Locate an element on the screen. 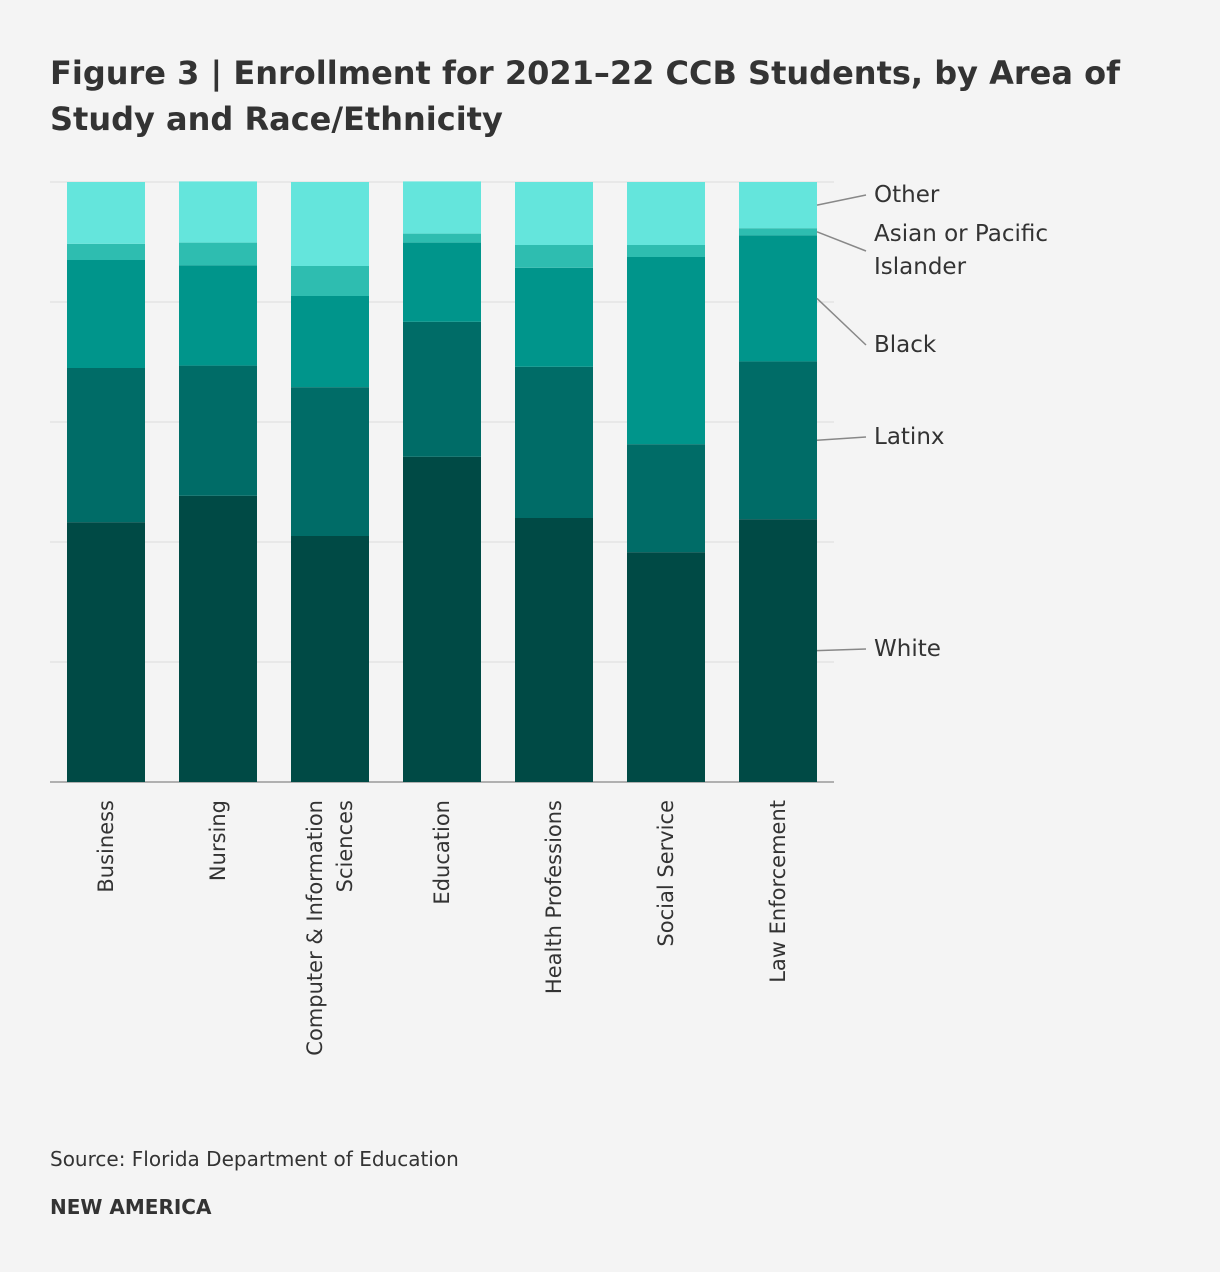 The image size is (1220, 1272). x-tick-label: Law Enforcement is located at coordinates (778, 891).